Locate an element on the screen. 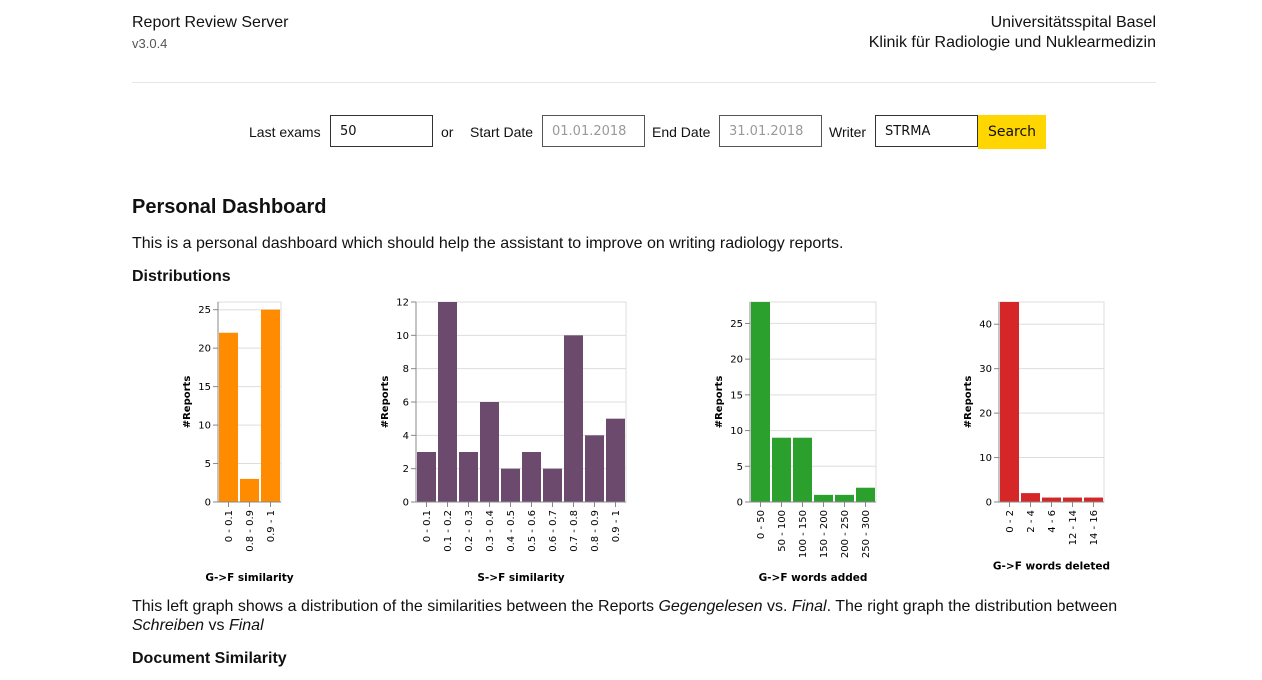 The width and height of the screenshot is (1262, 680). end-date-input: 31.01.2018 is located at coordinates (770, 131).